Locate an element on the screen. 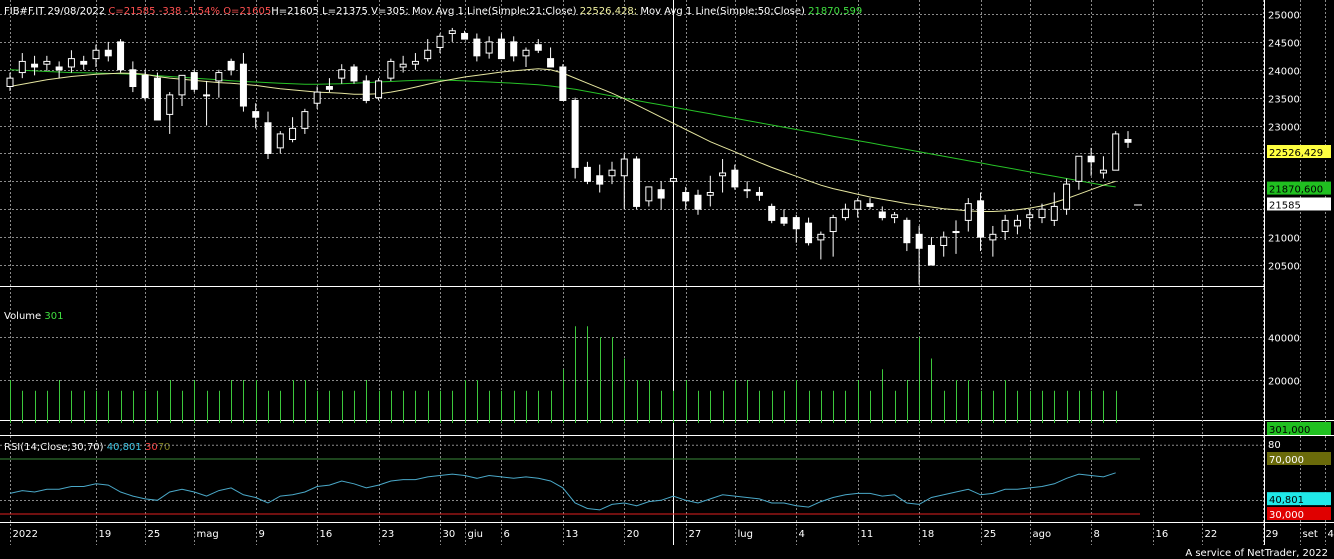 Image resolution: width=1334 pixels, height=559 pixels. open-value: O=21605 is located at coordinates (247, 11).